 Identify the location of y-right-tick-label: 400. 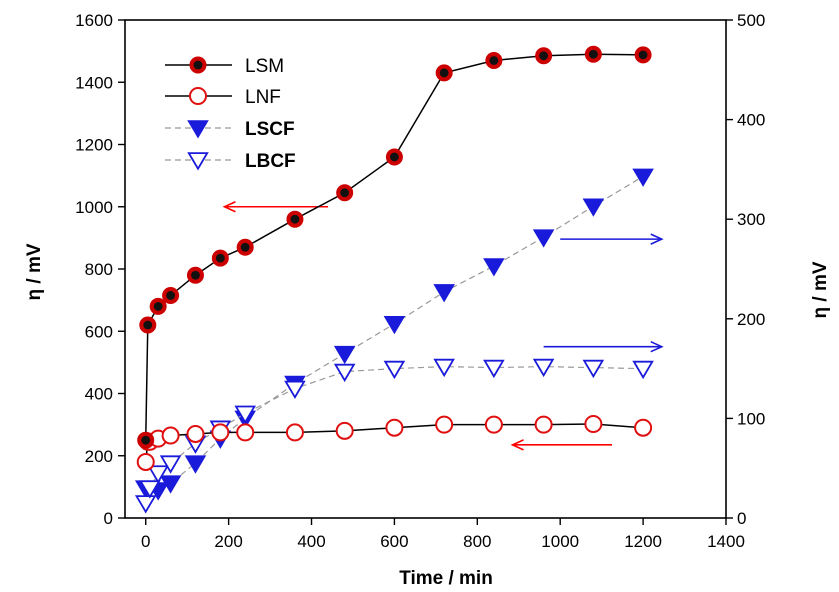
(751, 120).